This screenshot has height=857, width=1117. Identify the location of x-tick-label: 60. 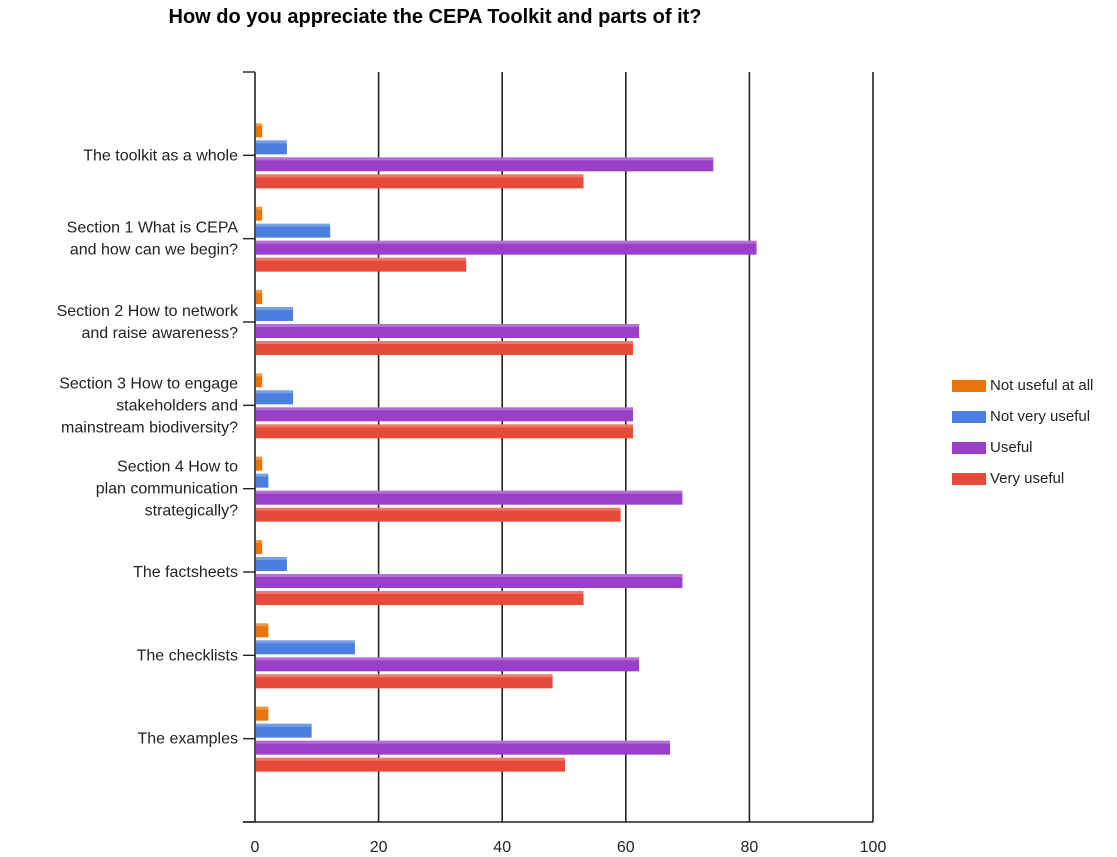
(626, 847).